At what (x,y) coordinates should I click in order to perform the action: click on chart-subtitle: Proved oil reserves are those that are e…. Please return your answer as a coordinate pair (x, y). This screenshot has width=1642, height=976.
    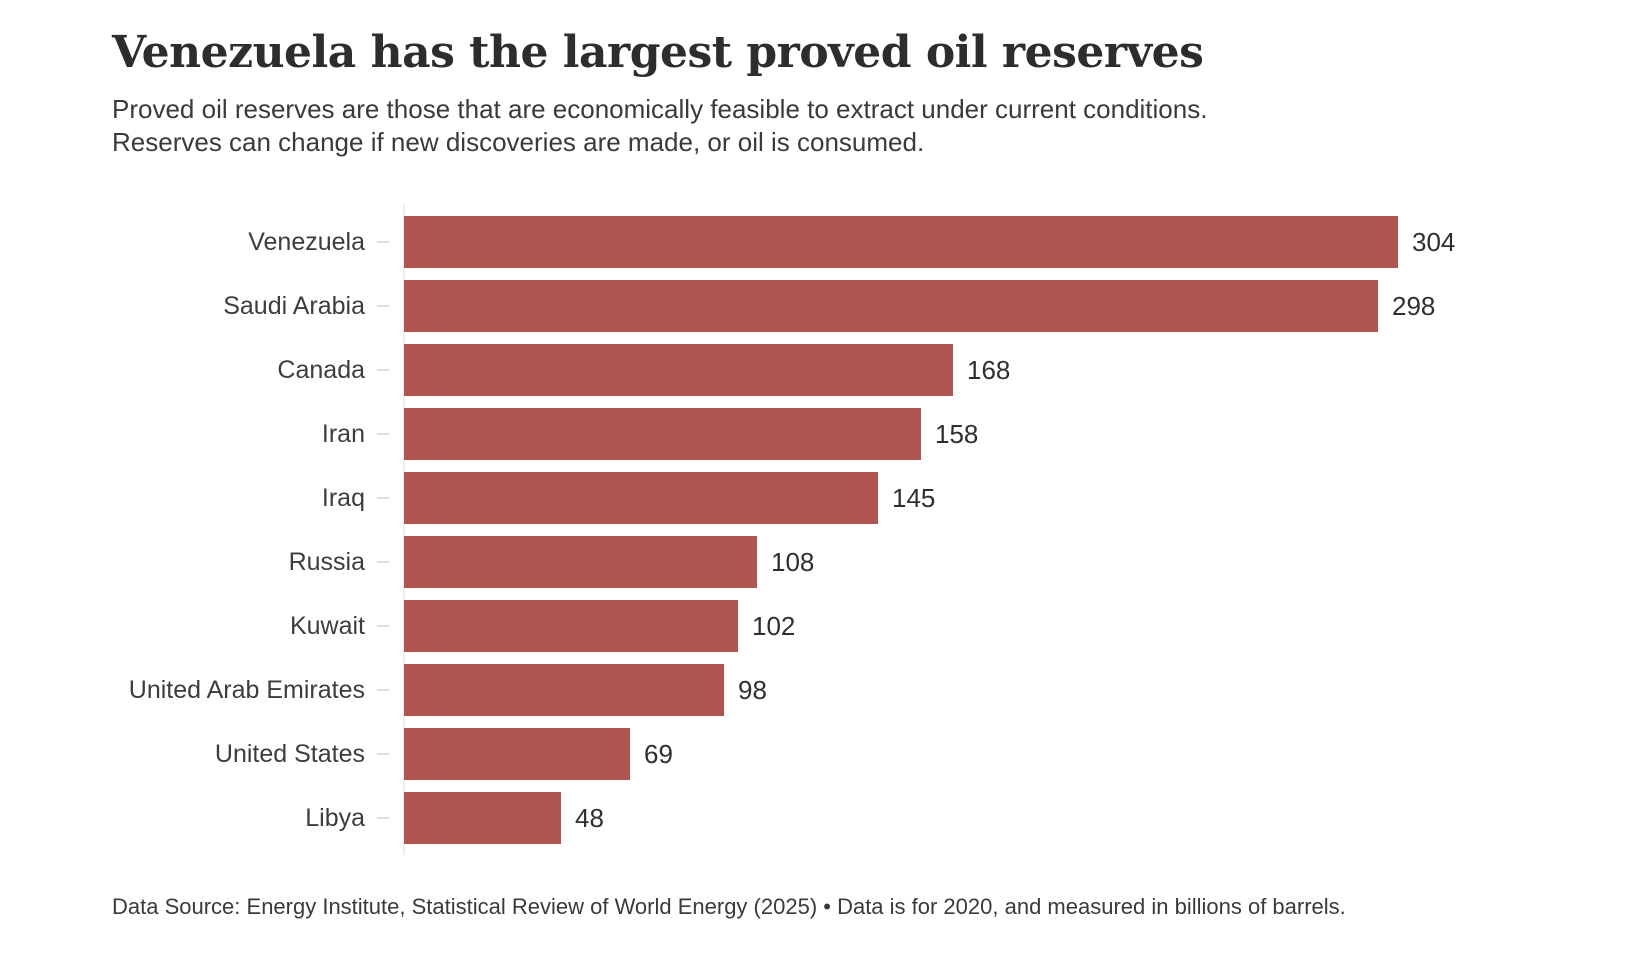
    Looking at the image, I should click on (847, 126).